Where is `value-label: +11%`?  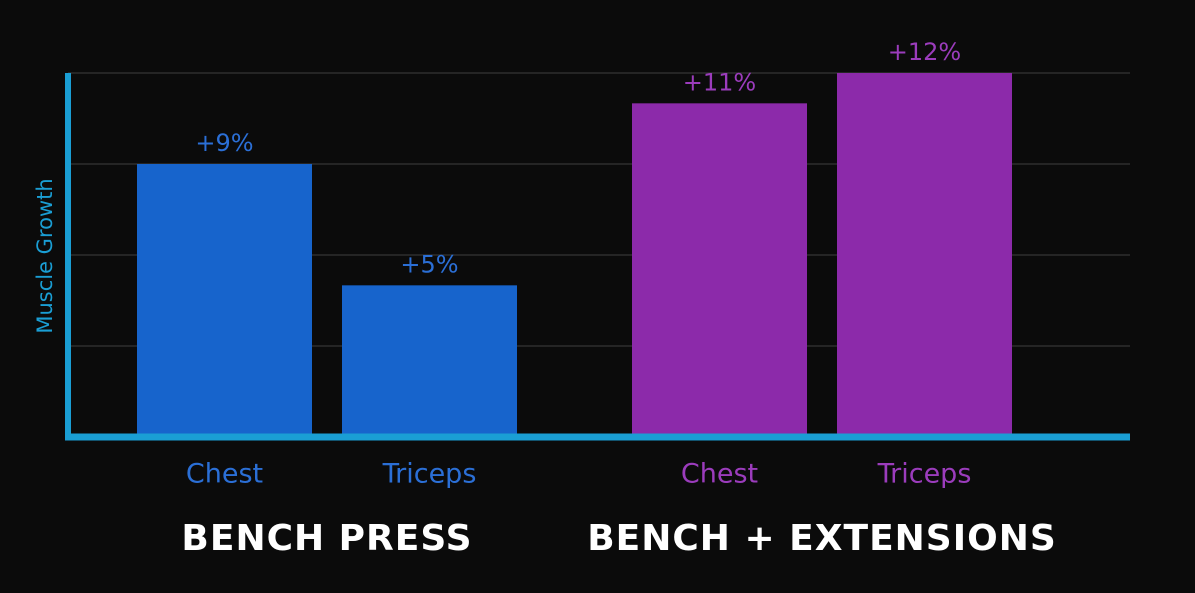 value-label: +11% is located at coordinates (719, 82).